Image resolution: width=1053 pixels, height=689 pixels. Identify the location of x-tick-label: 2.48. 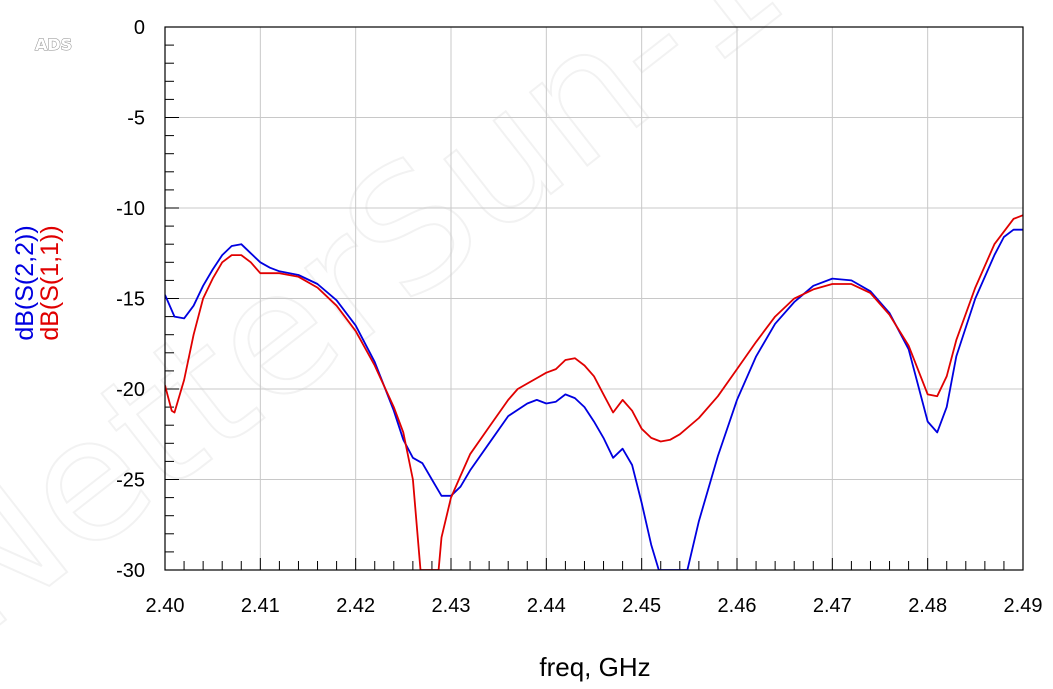
(927, 606).